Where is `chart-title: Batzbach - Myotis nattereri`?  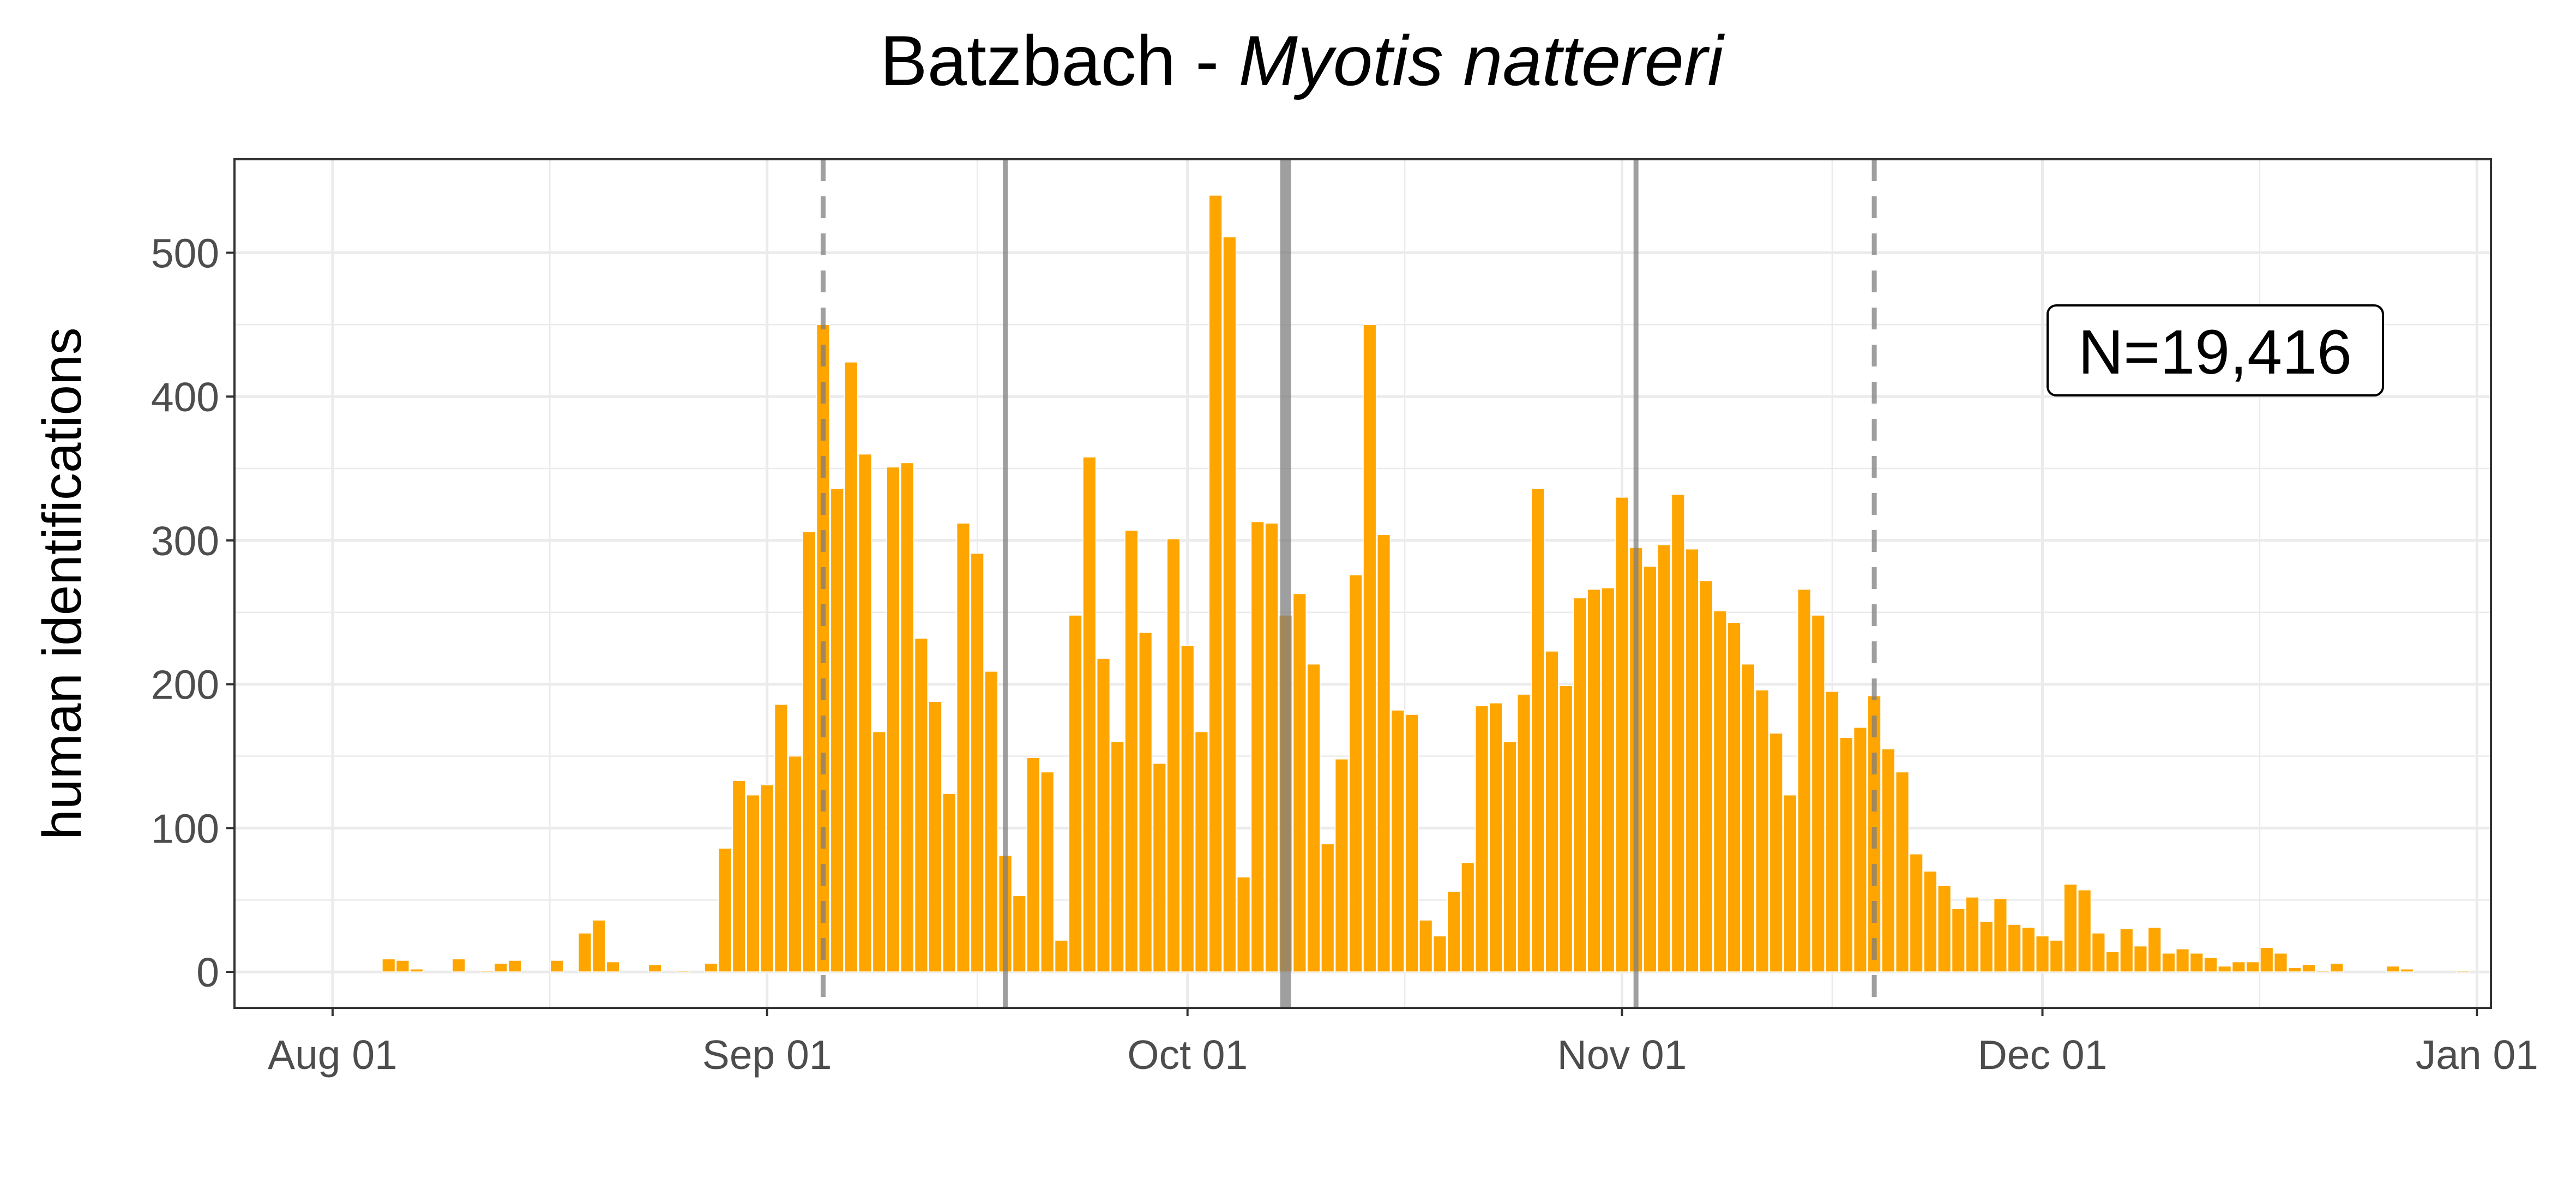 chart-title: Batzbach - Myotis nattereri is located at coordinates (1302, 60).